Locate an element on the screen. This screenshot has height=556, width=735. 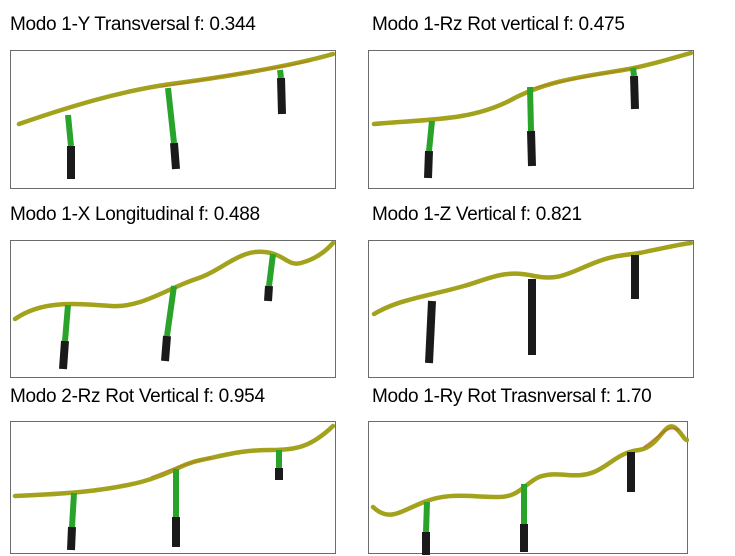
mode-title-6: Modo 1-Ry Rot Trasnversal f: 1.70 is located at coordinates (512, 396).